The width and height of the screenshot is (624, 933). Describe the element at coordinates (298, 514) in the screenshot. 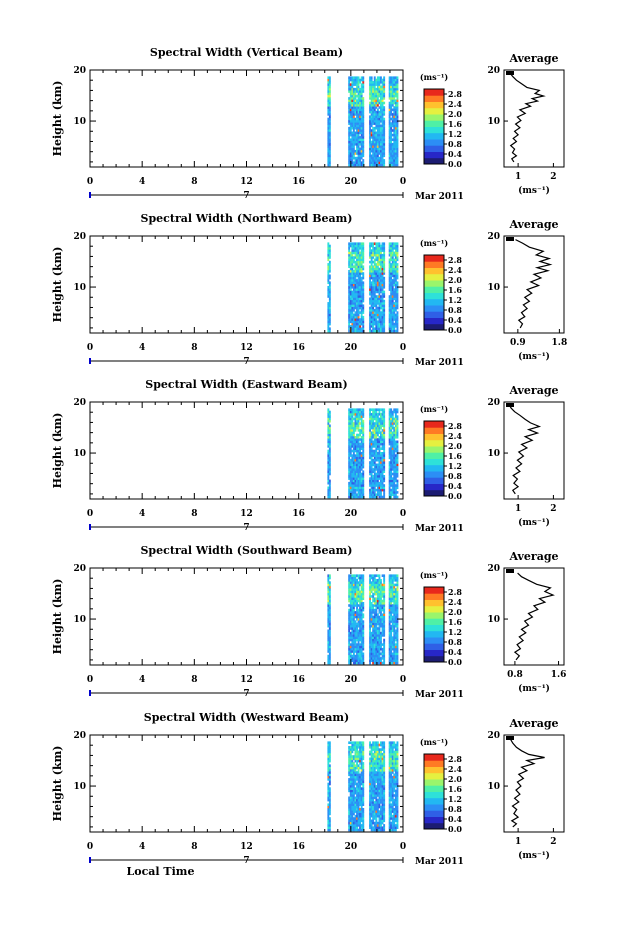

I see `x-tick-label: 16` at that location.